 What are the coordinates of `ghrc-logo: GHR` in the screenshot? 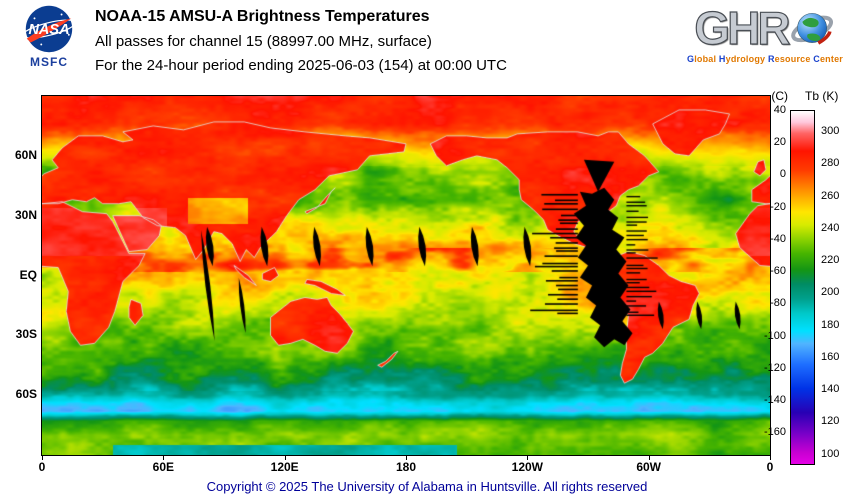 It's located at (765, 28).